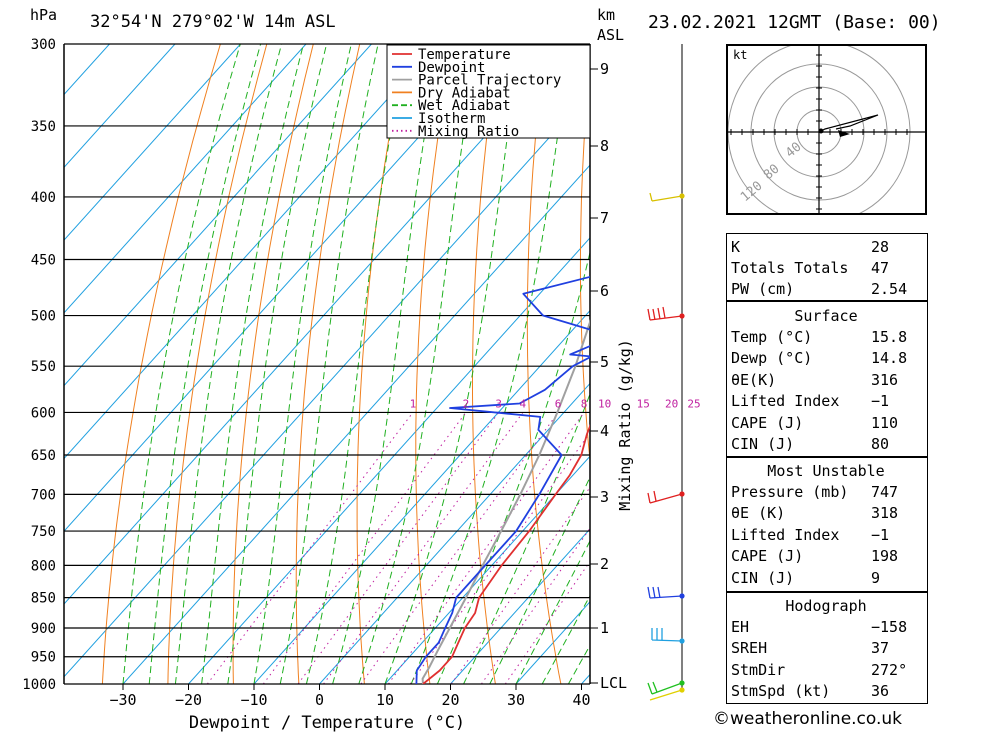 Image resolution: width=1000 pixels, height=733 pixels. Describe the element at coordinates (885, 422) in the screenshot. I see `index-value: 110` at that location.